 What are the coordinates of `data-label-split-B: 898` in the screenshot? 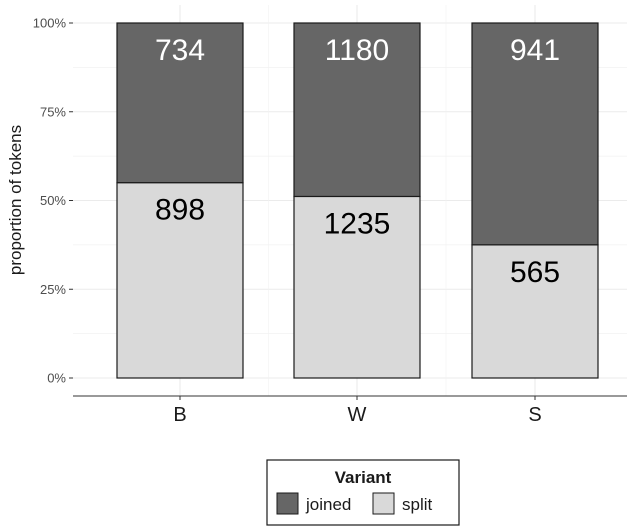 It's located at (180, 210).